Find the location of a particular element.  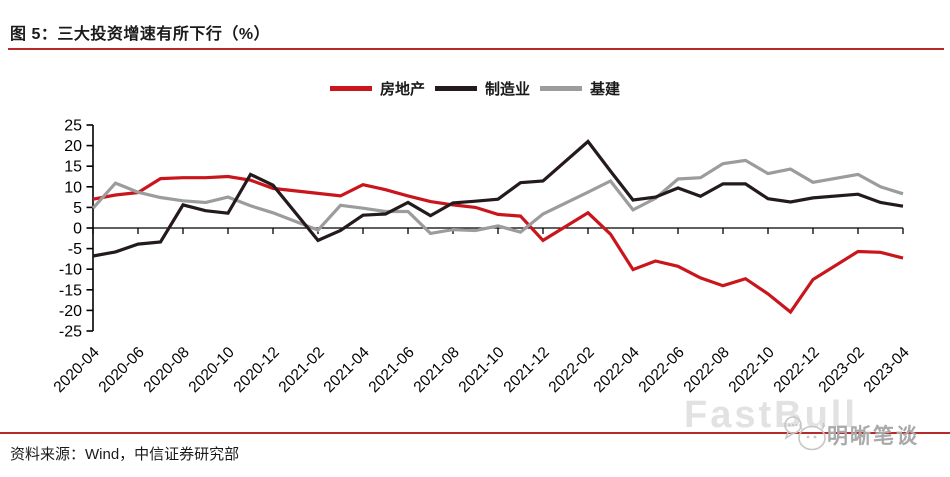

y-tick-label: -25 is located at coordinates (70, 332).